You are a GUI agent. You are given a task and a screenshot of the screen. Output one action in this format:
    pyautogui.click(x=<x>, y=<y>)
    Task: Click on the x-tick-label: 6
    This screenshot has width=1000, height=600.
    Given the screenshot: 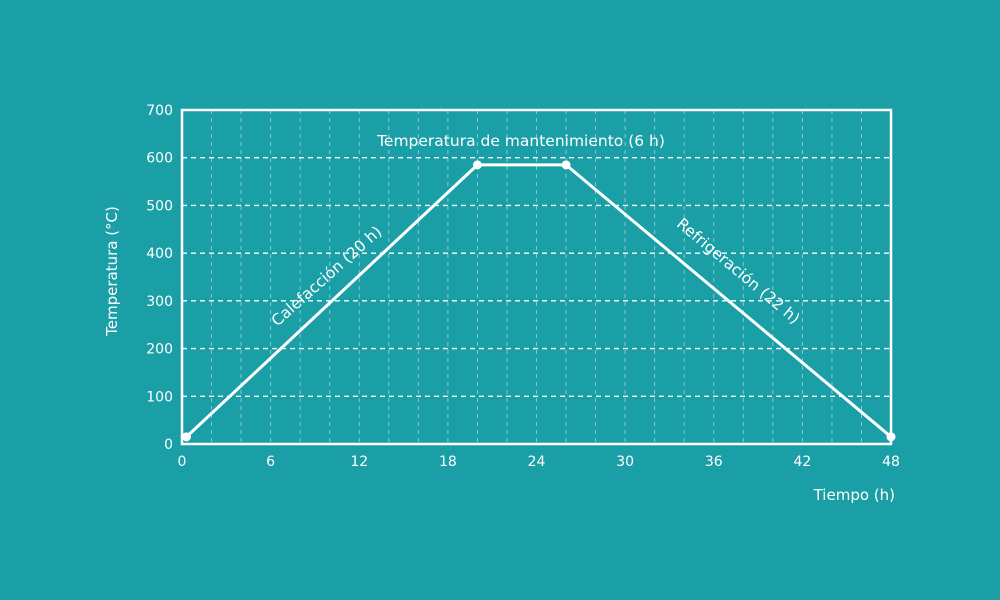 What is the action you would take?
    pyautogui.click(x=270, y=462)
    